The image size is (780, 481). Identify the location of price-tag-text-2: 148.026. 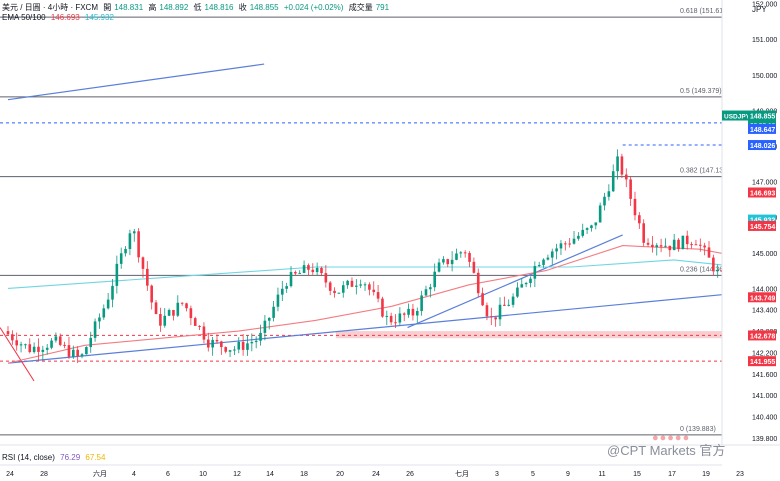
(762, 146).